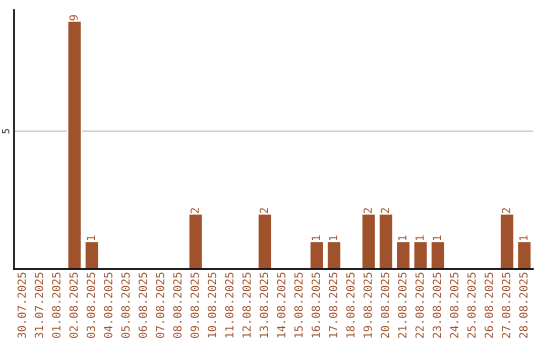  I want to click on x-tick-label: 08.08.2025, so click(177, 305).